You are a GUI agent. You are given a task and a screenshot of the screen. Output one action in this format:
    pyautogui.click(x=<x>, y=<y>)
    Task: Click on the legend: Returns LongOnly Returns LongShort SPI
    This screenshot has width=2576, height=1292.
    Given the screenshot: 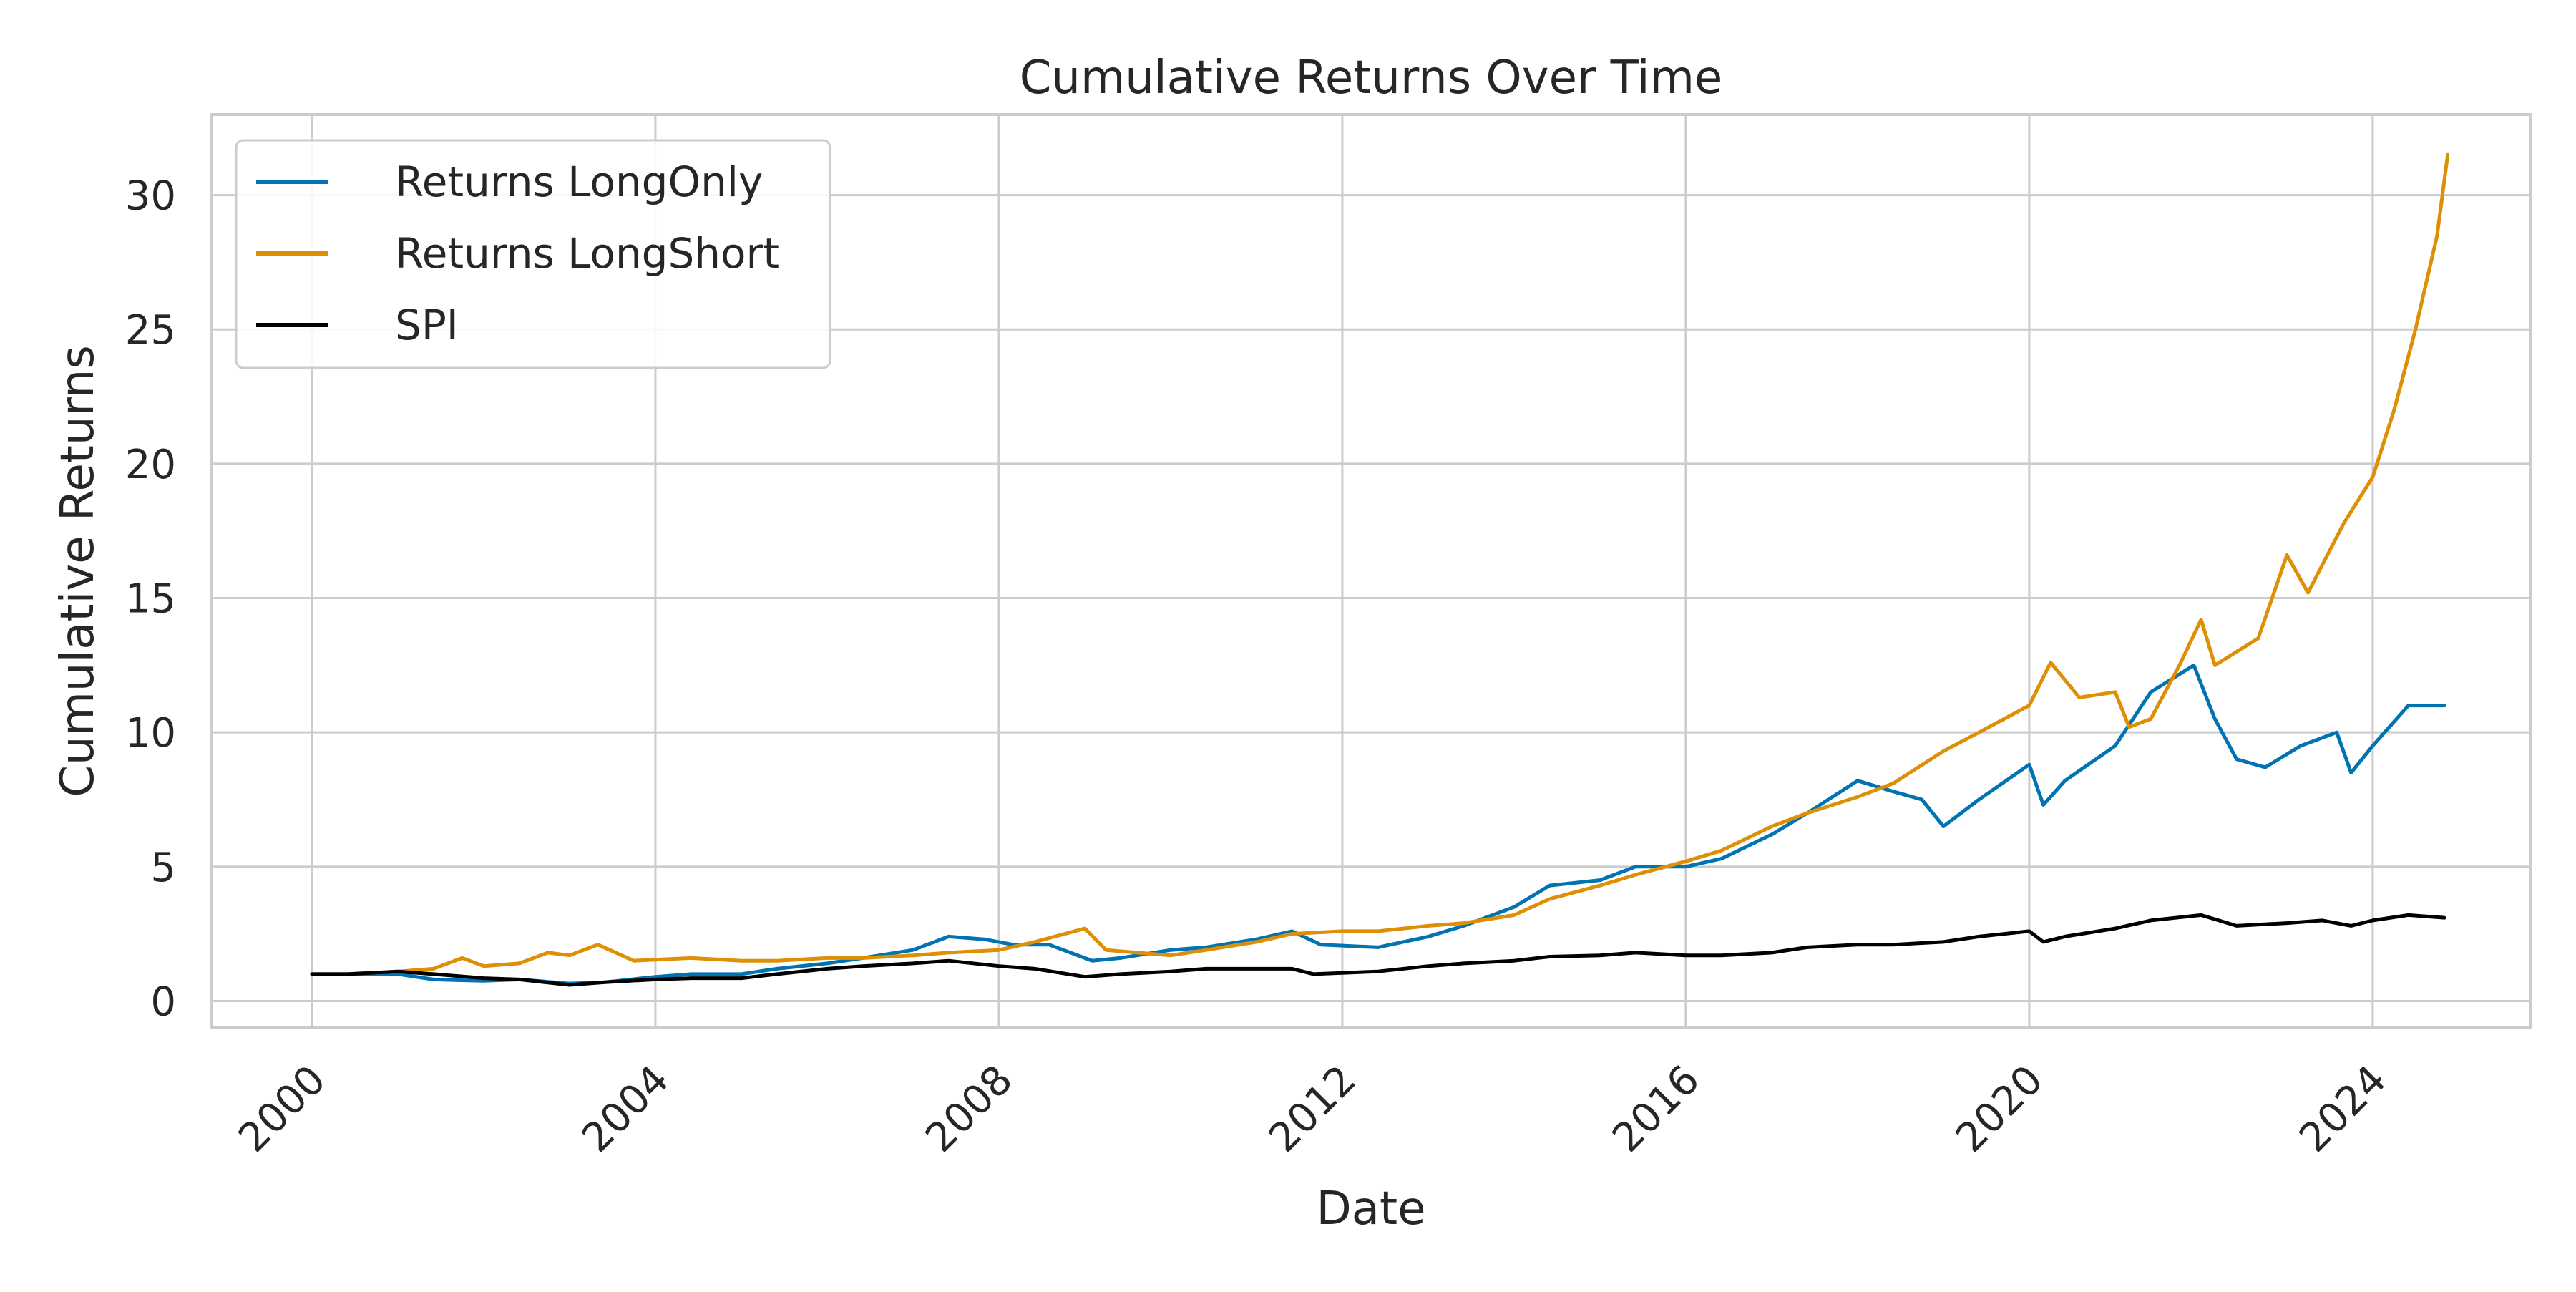 What is the action you would take?
    pyautogui.click(x=533, y=254)
    